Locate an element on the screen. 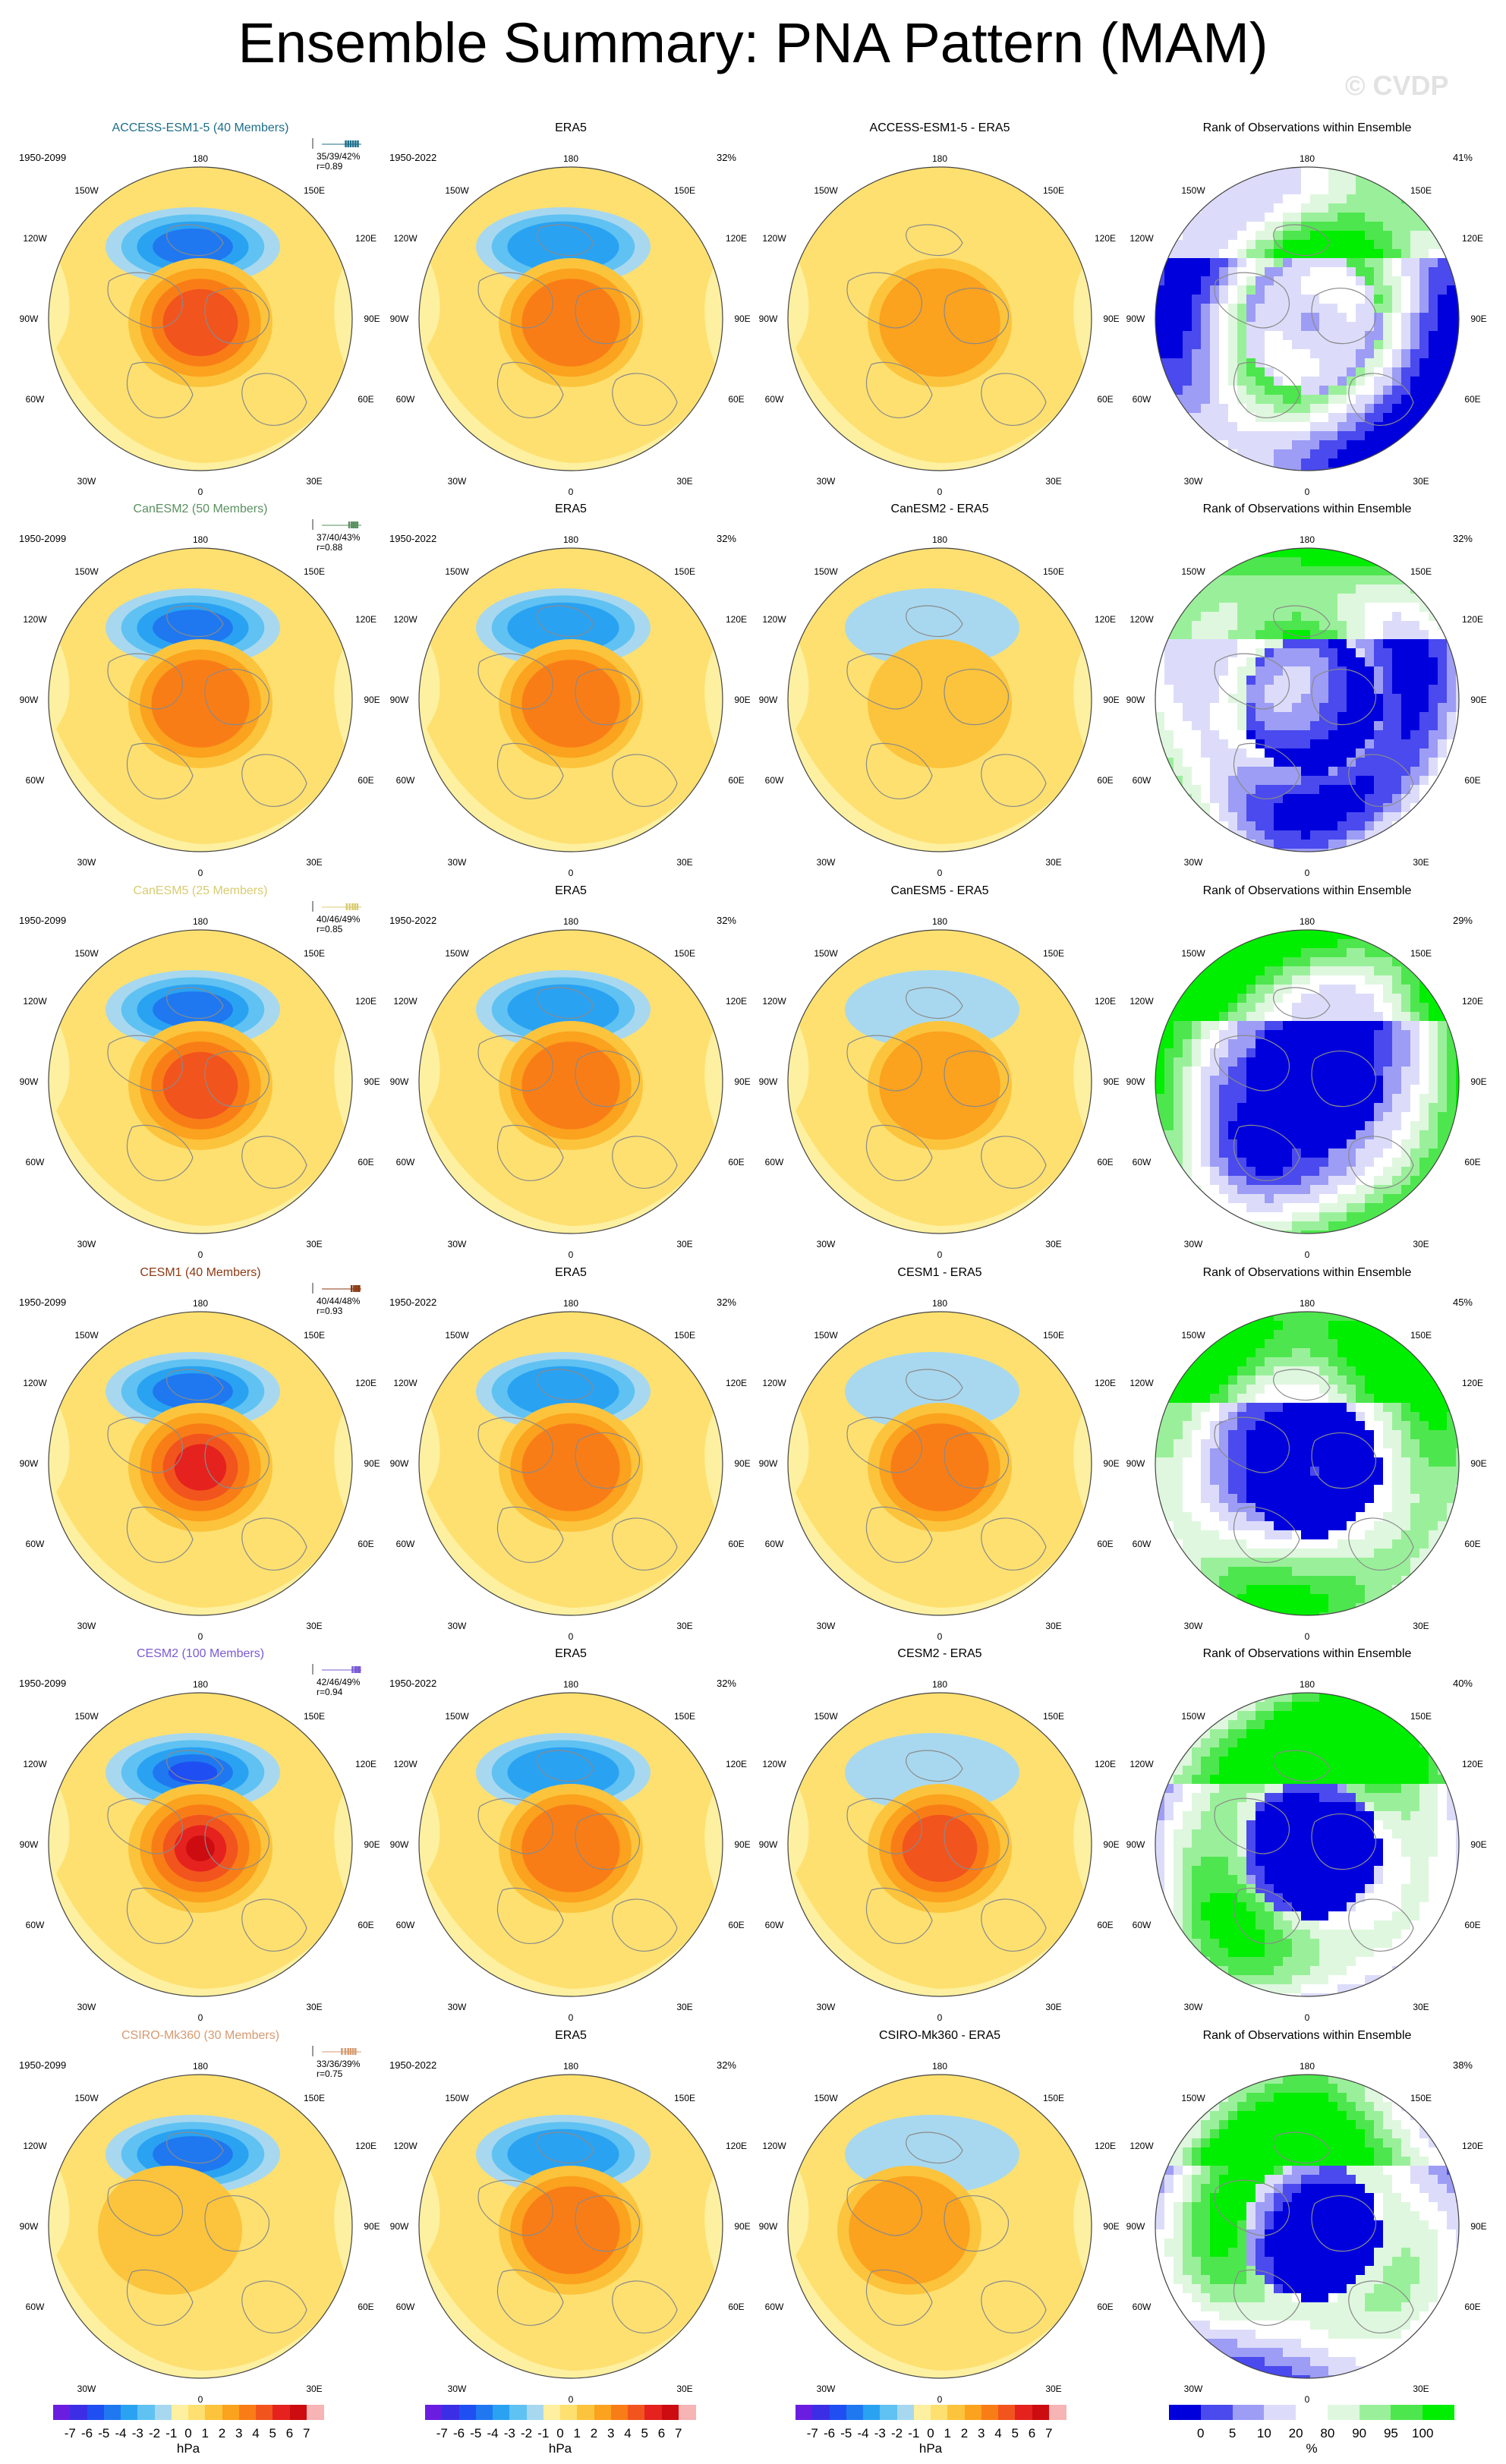  longitude-label: 30W is located at coordinates (1193, 481).